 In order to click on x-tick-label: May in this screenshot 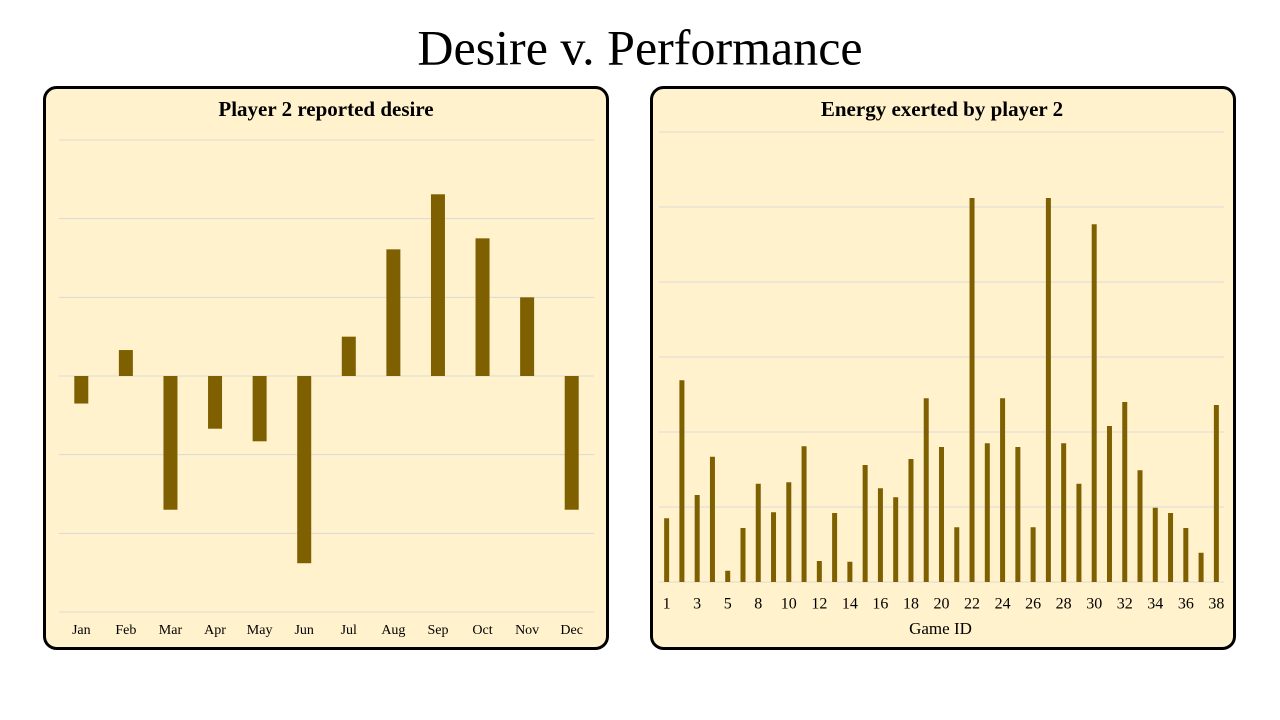, I will do `click(260, 630)`.